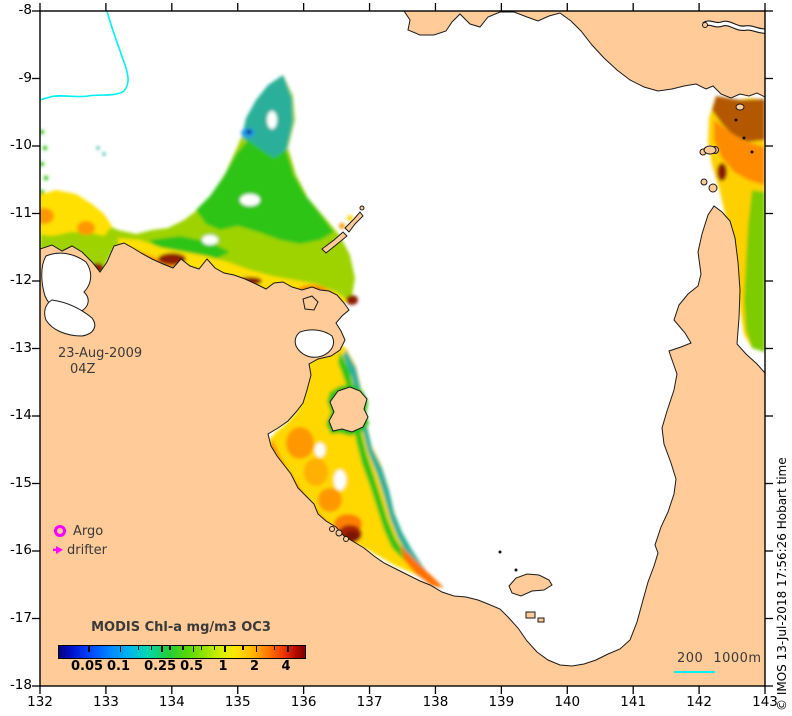 The image size is (792, 716). Describe the element at coordinates (223, 666) in the screenshot. I see `colorbar-tick-label: 1` at that location.